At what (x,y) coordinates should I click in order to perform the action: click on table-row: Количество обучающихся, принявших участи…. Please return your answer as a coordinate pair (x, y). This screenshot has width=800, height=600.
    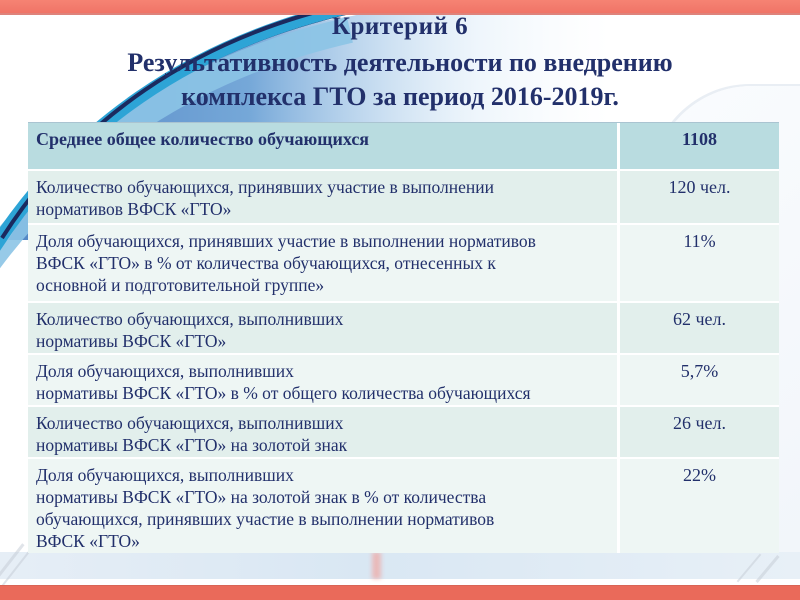
    Looking at the image, I should click on (403, 196).